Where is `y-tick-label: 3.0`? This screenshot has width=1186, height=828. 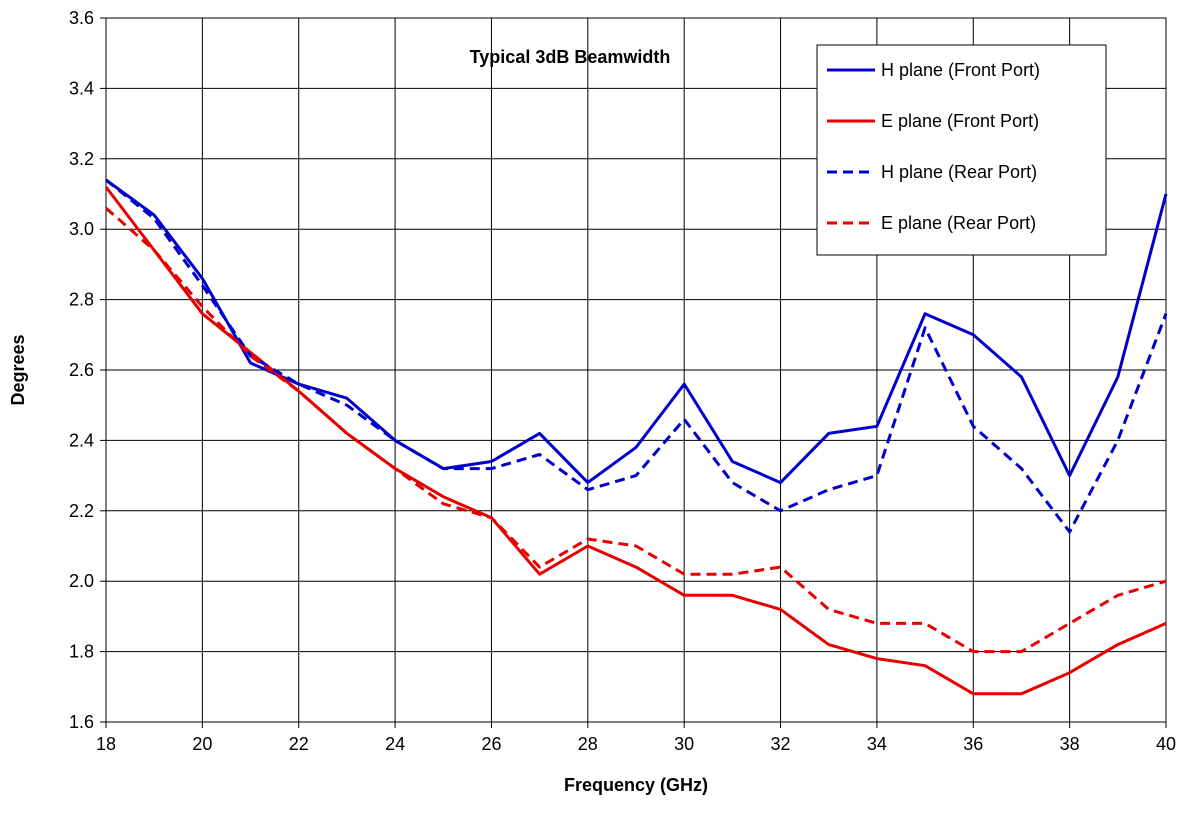
y-tick-label: 3.0 is located at coordinates (81, 229).